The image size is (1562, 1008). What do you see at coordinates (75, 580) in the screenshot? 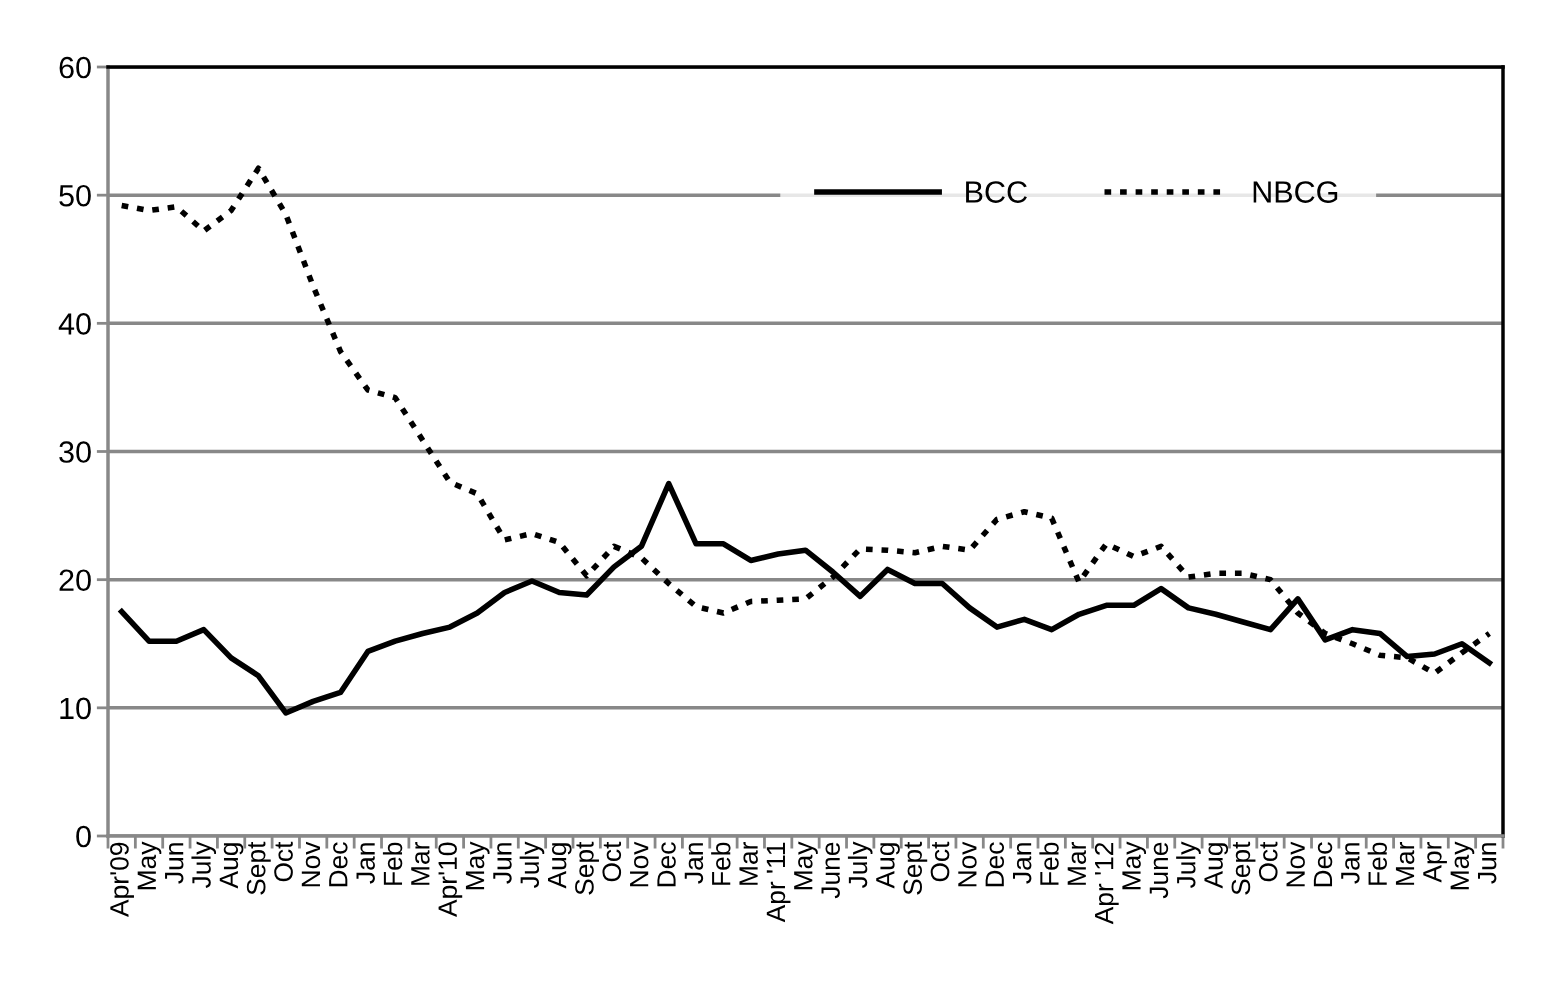
I see `y-tick-label: 20` at bounding box center [75, 580].